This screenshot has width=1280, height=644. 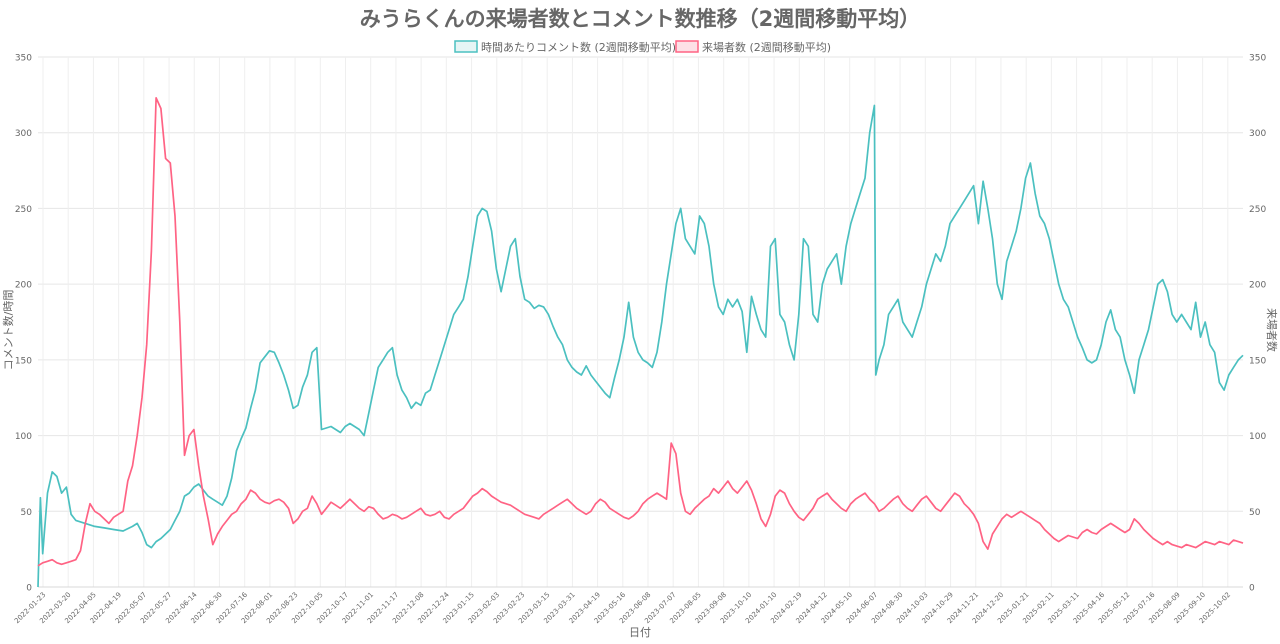 I want to click on y-tick-left: 100, so click(x=23, y=437).